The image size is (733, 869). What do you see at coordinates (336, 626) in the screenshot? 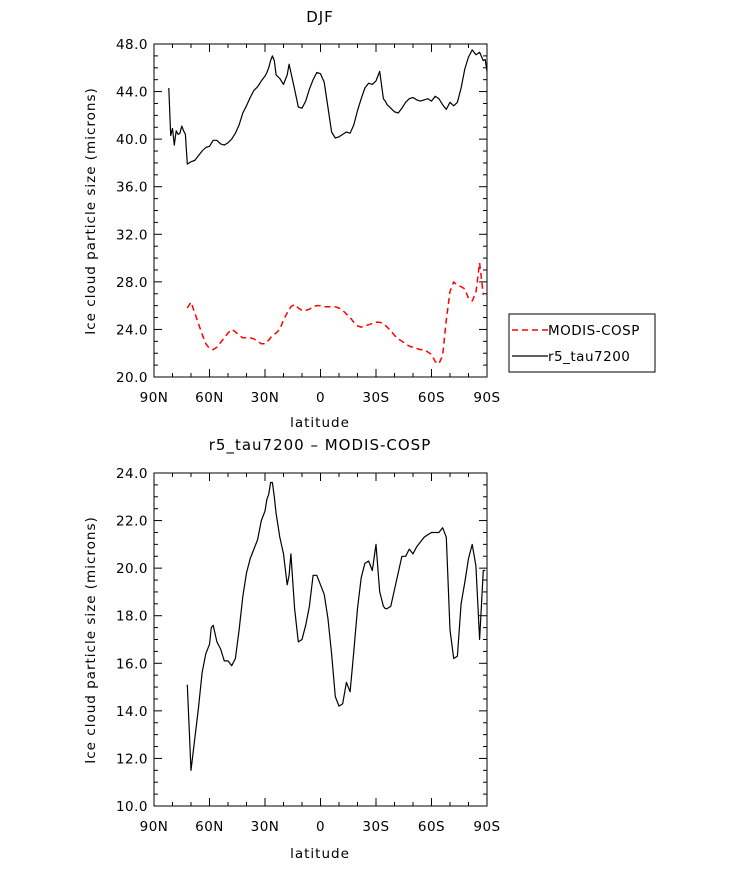
I see `bottom-series-r5-tau7200-modis-cosp` at bounding box center [336, 626].